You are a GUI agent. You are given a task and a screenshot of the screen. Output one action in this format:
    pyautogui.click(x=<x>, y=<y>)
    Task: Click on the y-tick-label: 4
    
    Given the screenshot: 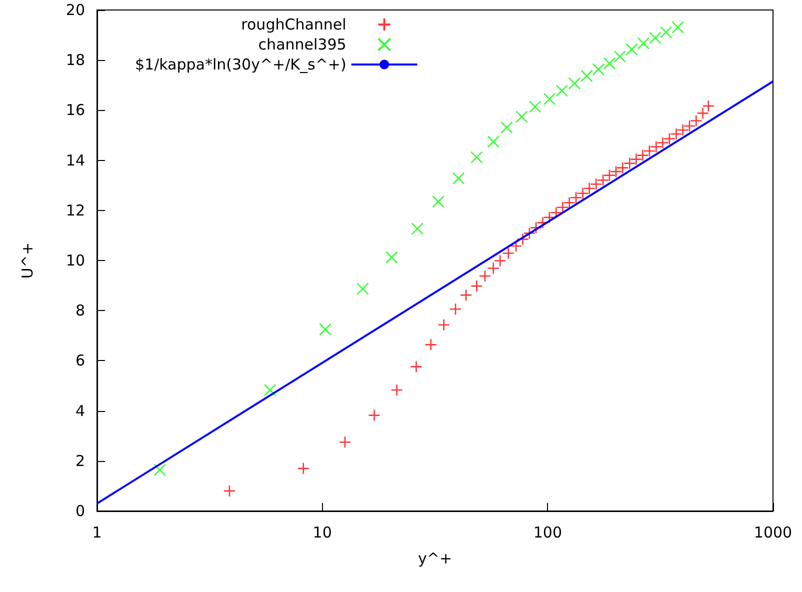 What is the action you would take?
    pyautogui.click(x=80, y=411)
    